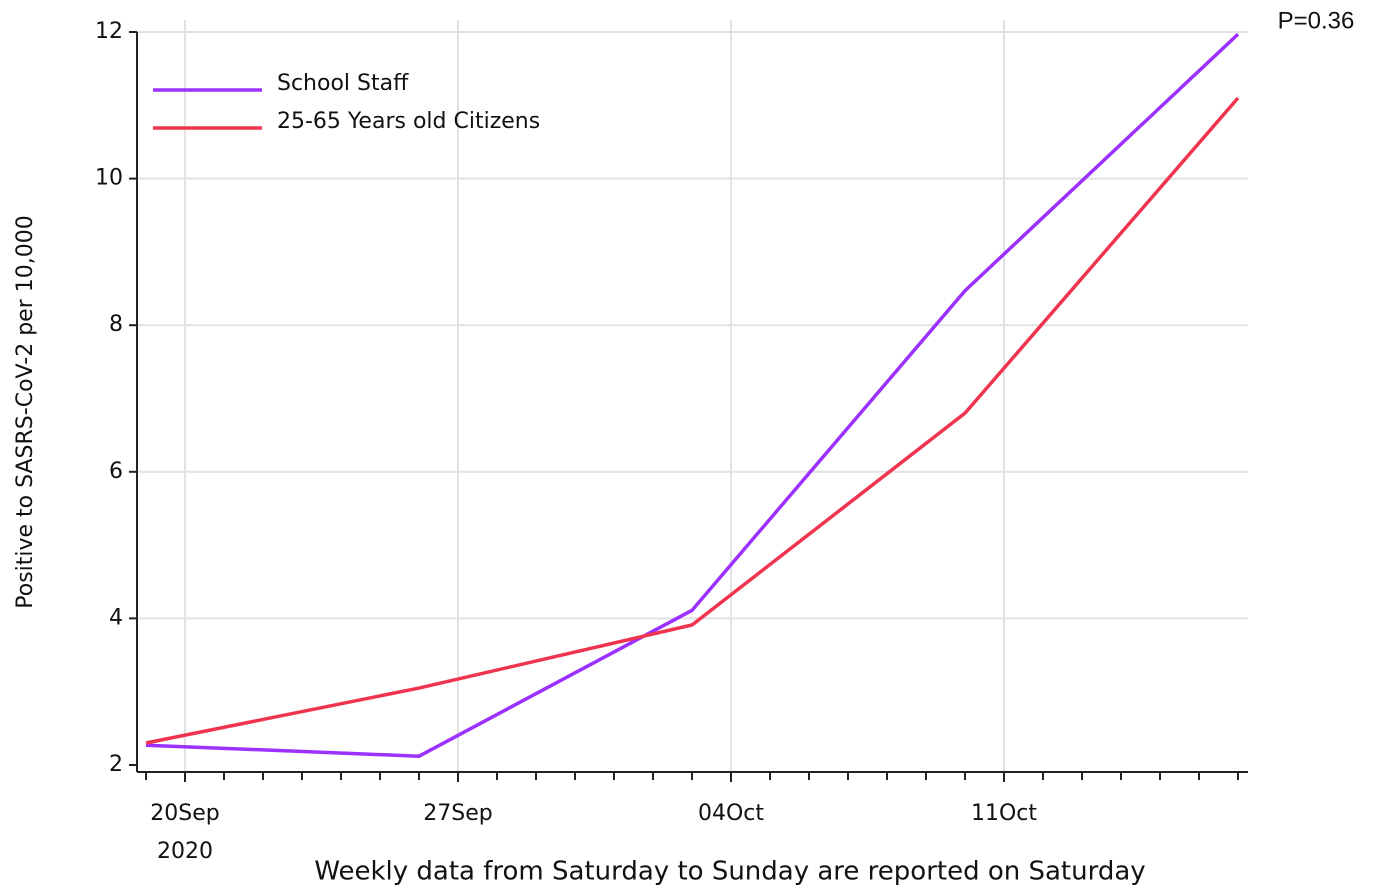  Describe the element at coordinates (109, 178) in the screenshot. I see `y-tick-label: 10` at that location.